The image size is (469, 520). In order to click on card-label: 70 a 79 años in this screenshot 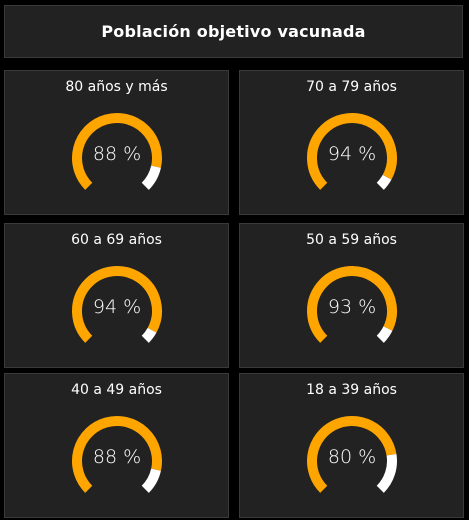, I will do `click(351, 87)`.